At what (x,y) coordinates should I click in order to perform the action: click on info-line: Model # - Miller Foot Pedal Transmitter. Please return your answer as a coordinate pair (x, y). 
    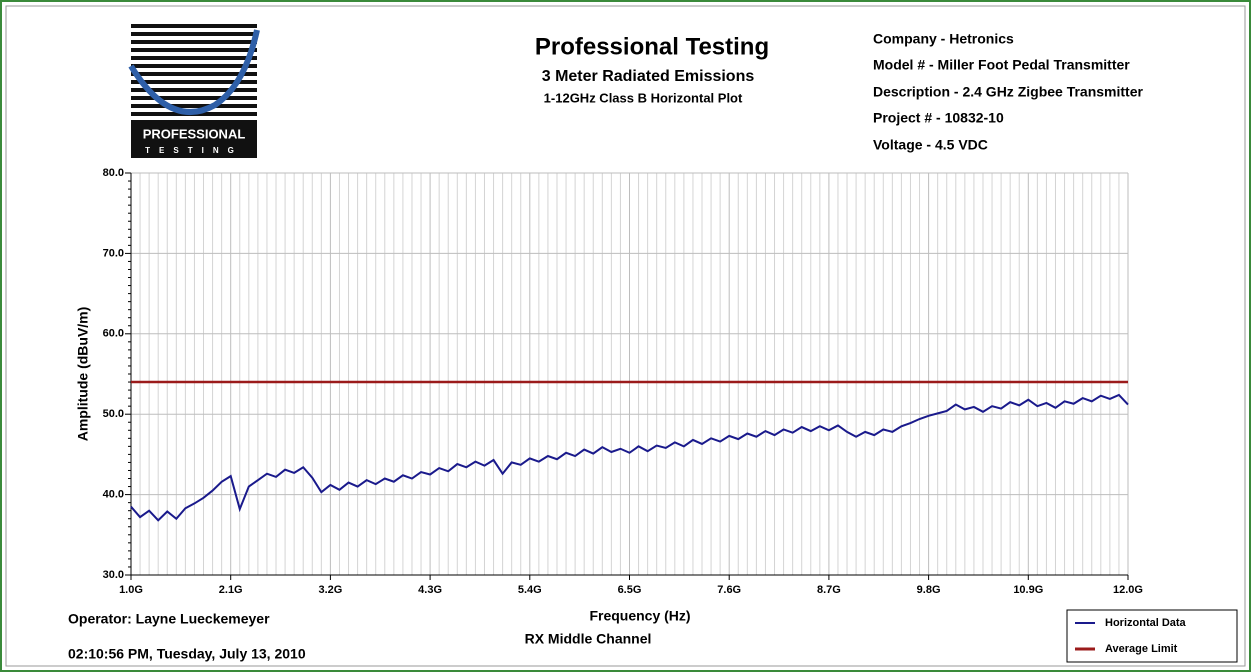
    Looking at the image, I should click on (1001, 65).